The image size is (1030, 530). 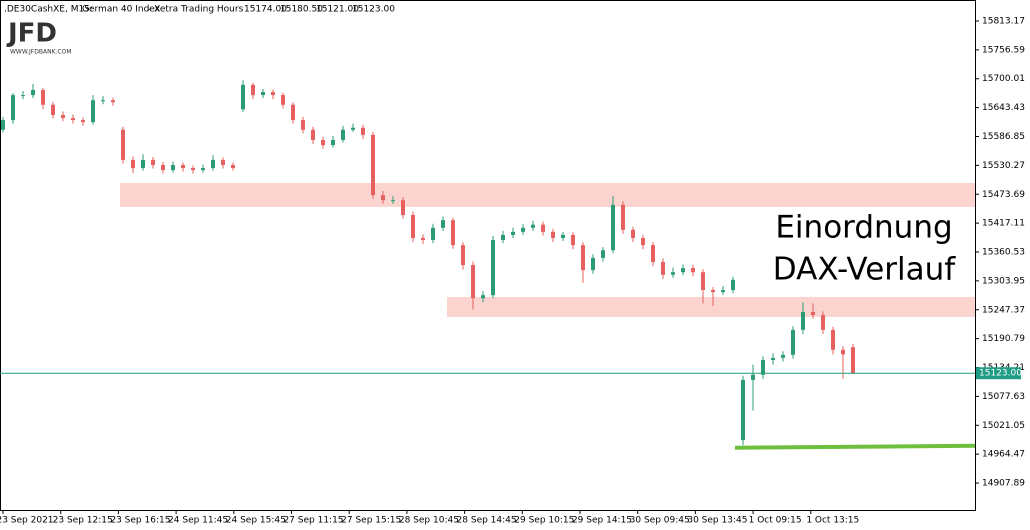 What do you see at coordinates (196, 10) in the screenshot?
I see `session: - Xetra Trading Hours` at bounding box center [196, 10].